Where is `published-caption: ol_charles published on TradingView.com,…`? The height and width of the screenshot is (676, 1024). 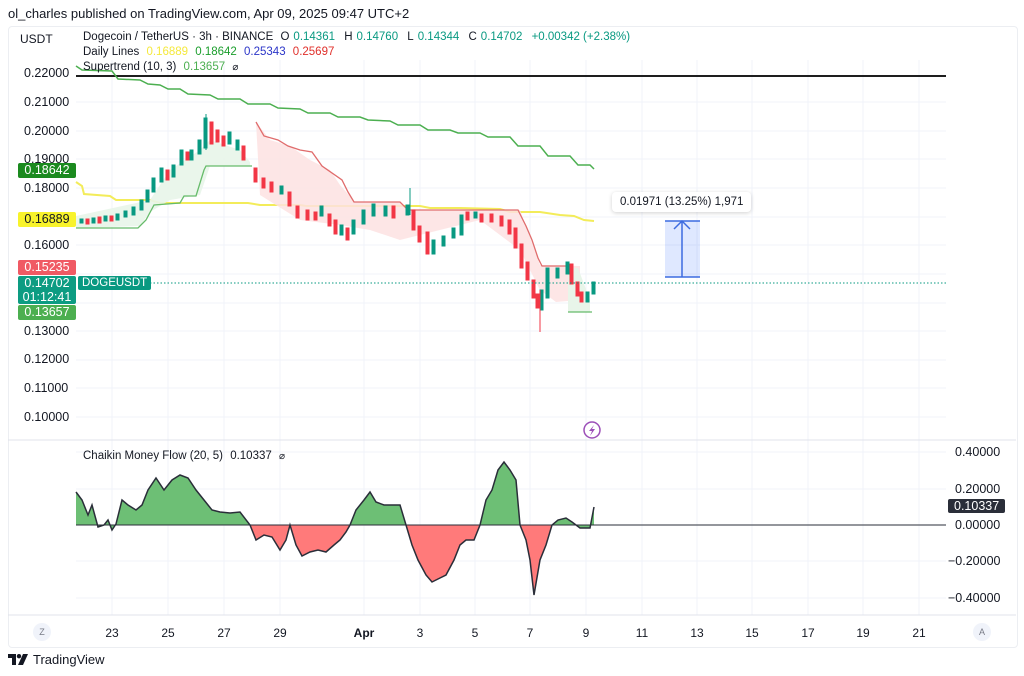 published-caption: ol_charles published on TradingView.com,… is located at coordinates (209, 13).